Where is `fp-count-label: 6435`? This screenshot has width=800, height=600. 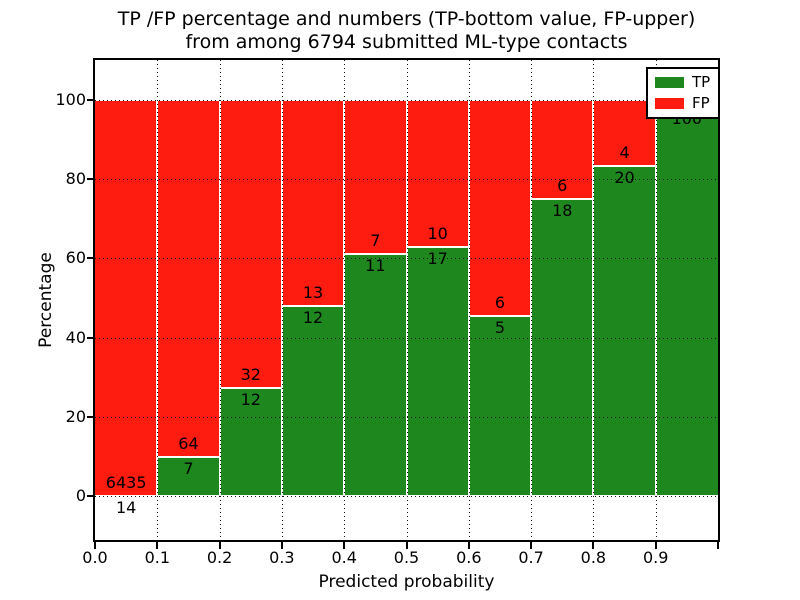 fp-count-label: 6435 is located at coordinates (126, 482).